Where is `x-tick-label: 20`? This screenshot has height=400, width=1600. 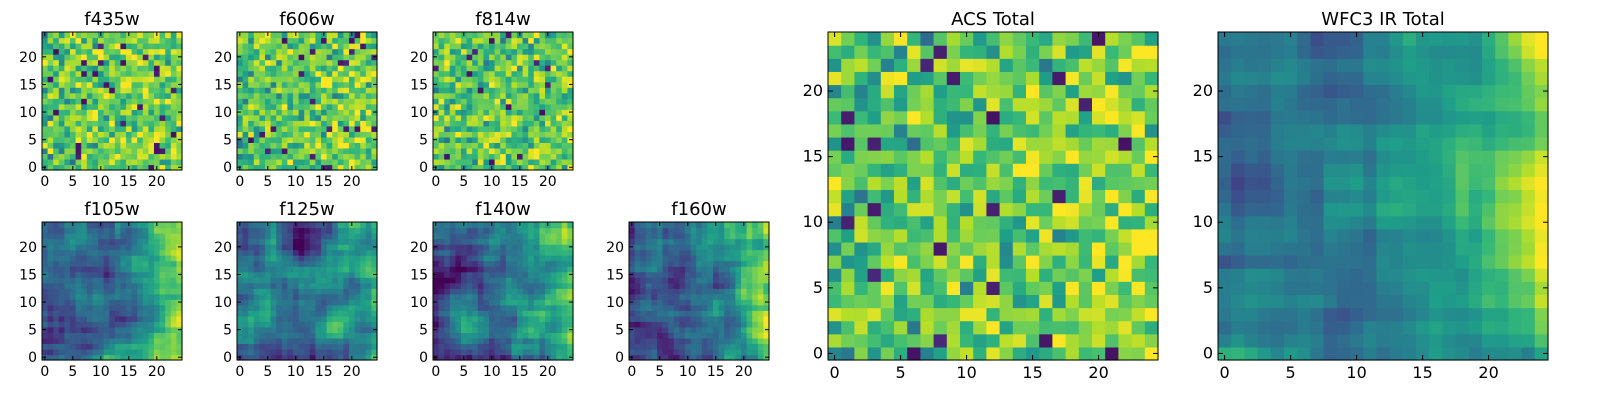 x-tick-label: 20 is located at coordinates (157, 182).